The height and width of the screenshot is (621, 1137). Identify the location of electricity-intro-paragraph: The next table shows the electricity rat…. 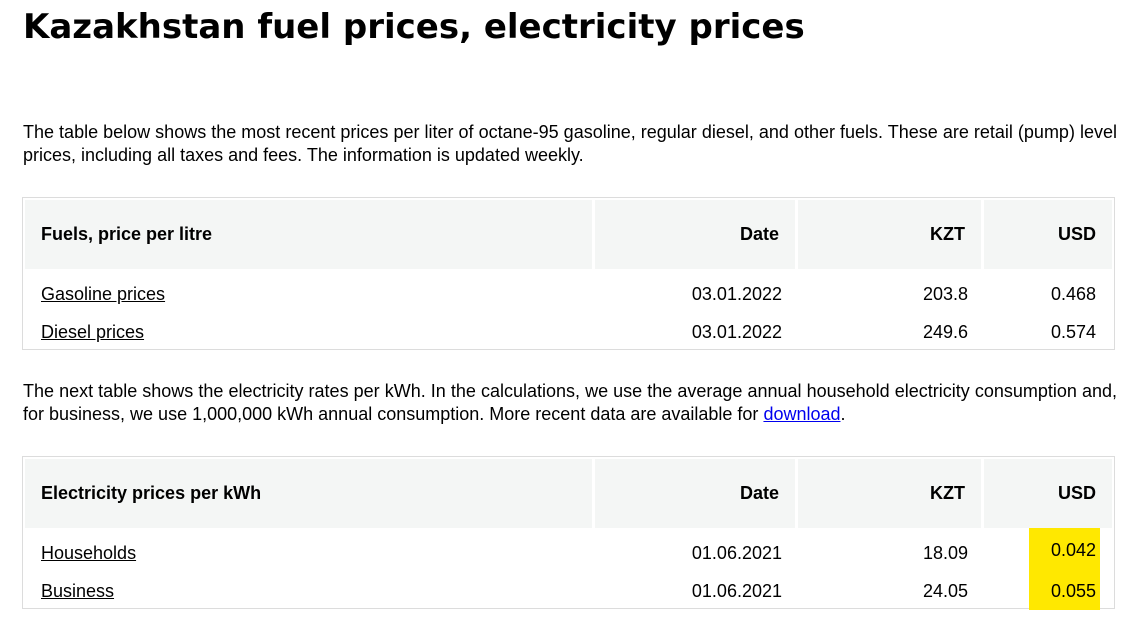
(570, 403).